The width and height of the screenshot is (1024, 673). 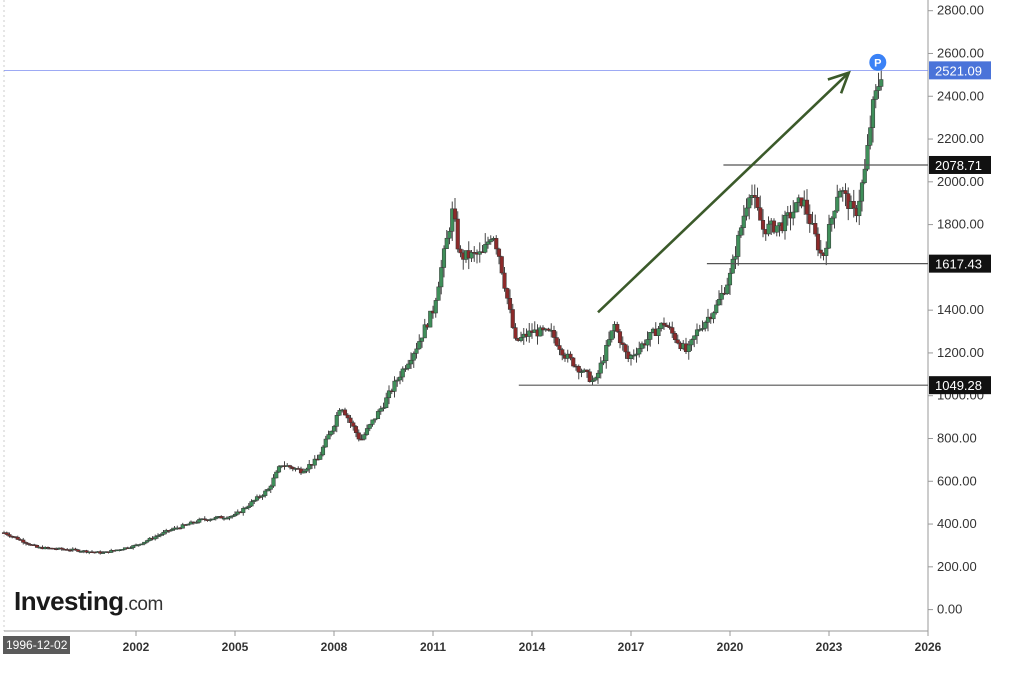 What do you see at coordinates (723, 192) in the screenshot?
I see `trend-arrow-shaft` at bounding box center [723, 192].